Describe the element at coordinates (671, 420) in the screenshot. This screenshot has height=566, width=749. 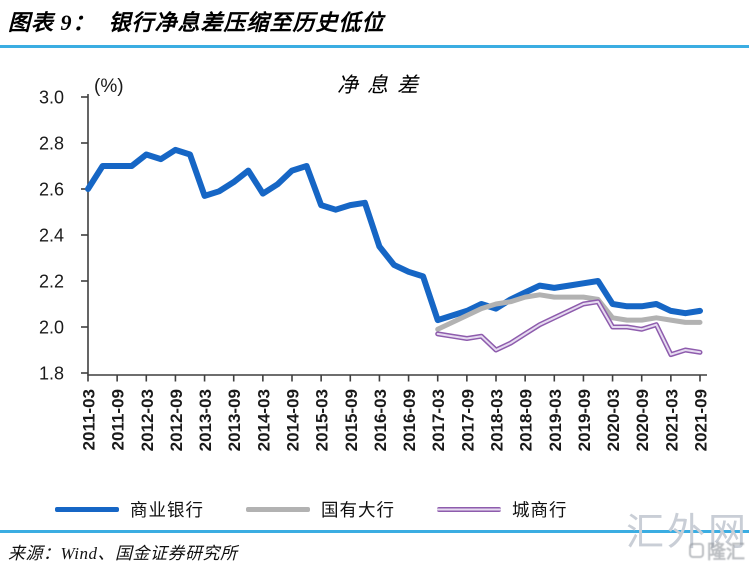
I see `x-axis-tick-label: 2021-03` at that location.